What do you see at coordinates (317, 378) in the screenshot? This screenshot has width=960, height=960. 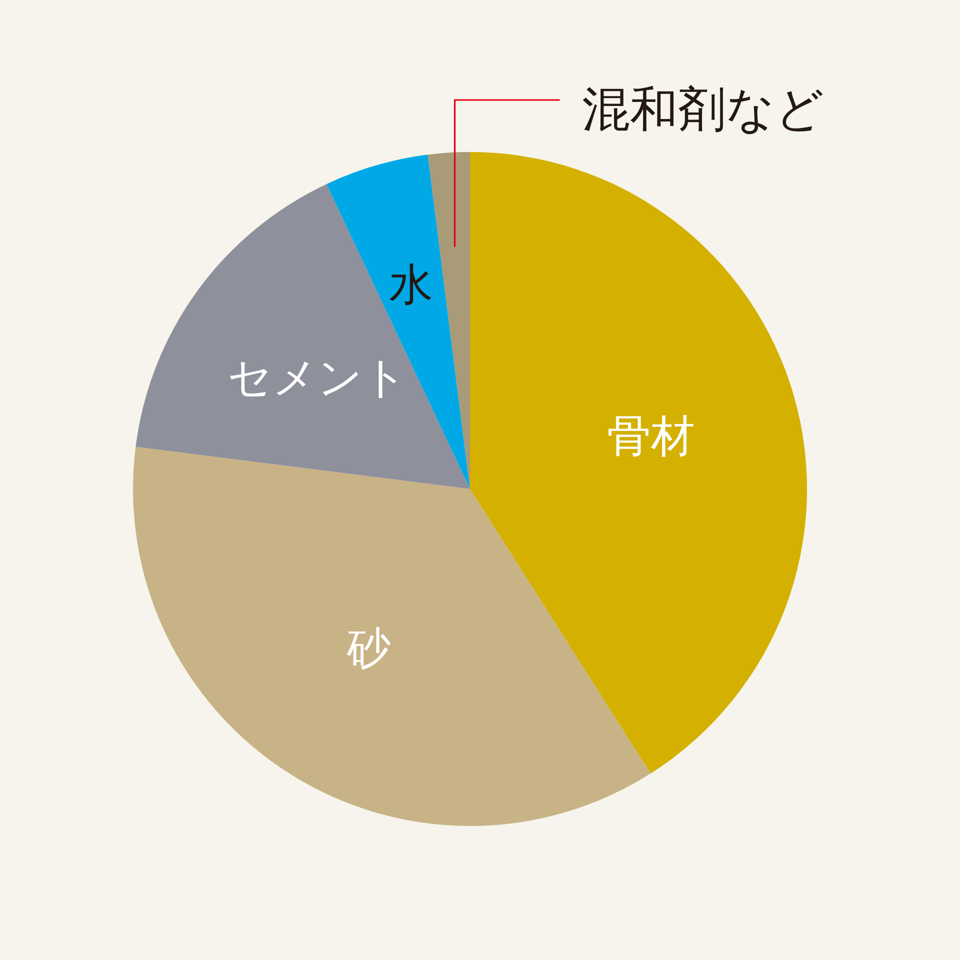 I see `slice-label: セメント` at bounding box center [317, 378].